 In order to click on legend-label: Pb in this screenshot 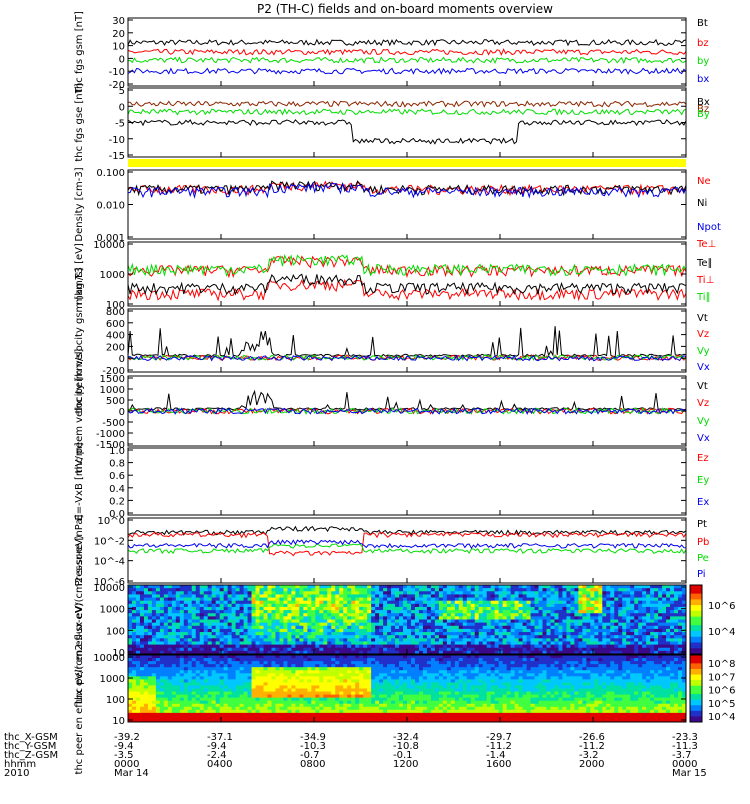, I will do `click(703, 542)`.